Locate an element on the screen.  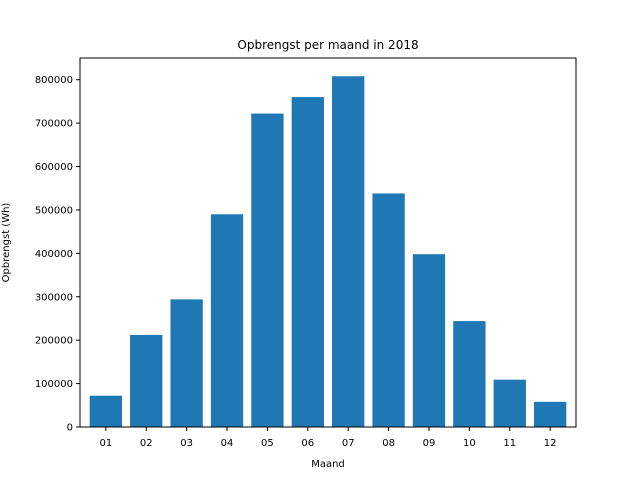
x-tick-label: 01 is located at coordinates (105, 443).